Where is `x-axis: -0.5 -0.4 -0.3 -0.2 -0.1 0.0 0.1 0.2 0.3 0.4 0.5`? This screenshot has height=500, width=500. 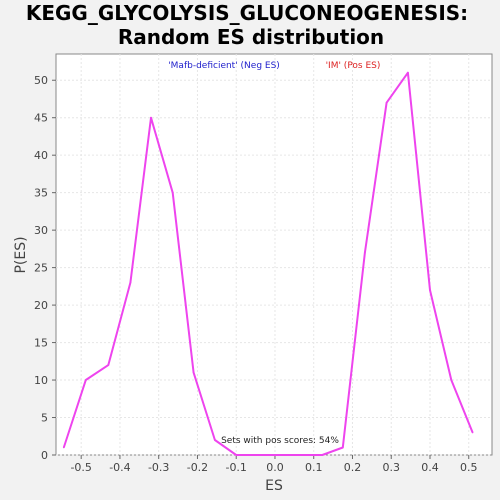
x-axis: -0.5 -0.4 -0.3 -0.2 -0.1 0.0 0.1 0.2 0.3 0.4 0.5 is located at coordinates (273, 464).